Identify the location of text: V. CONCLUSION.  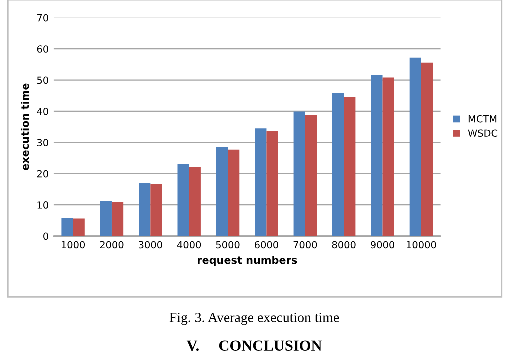
(254, 346).